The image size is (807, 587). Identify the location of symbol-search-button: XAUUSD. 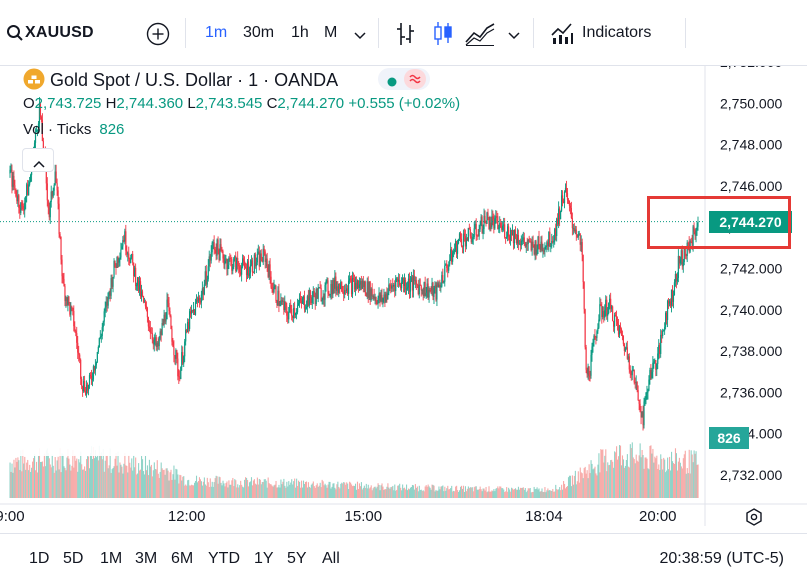
(59, 32).